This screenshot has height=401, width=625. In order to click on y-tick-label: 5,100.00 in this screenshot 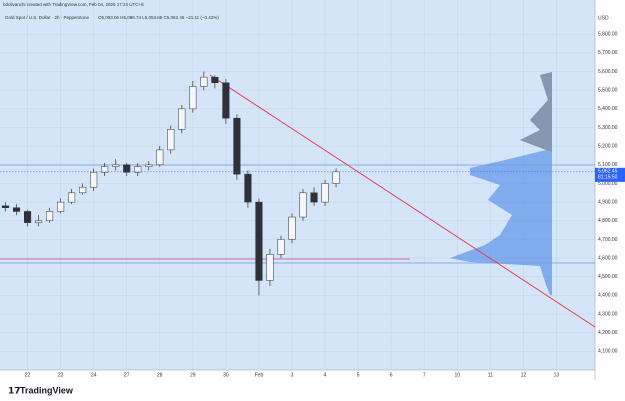, I will do `click(608, 165)`.